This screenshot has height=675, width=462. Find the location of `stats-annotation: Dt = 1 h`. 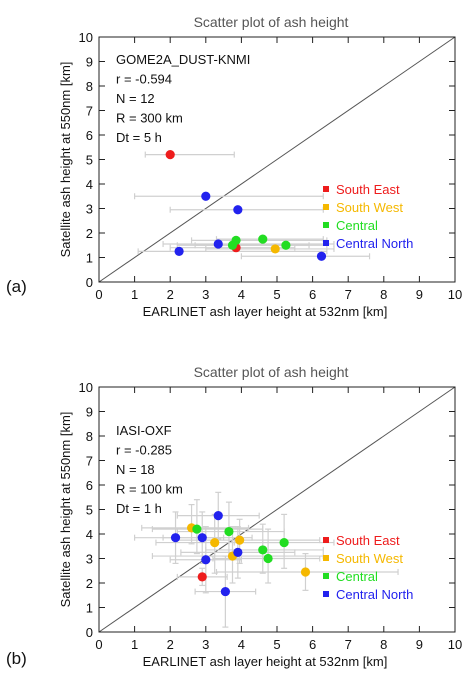

stats-annotation: Dt = 1 h is located at coordinates (139, 508).